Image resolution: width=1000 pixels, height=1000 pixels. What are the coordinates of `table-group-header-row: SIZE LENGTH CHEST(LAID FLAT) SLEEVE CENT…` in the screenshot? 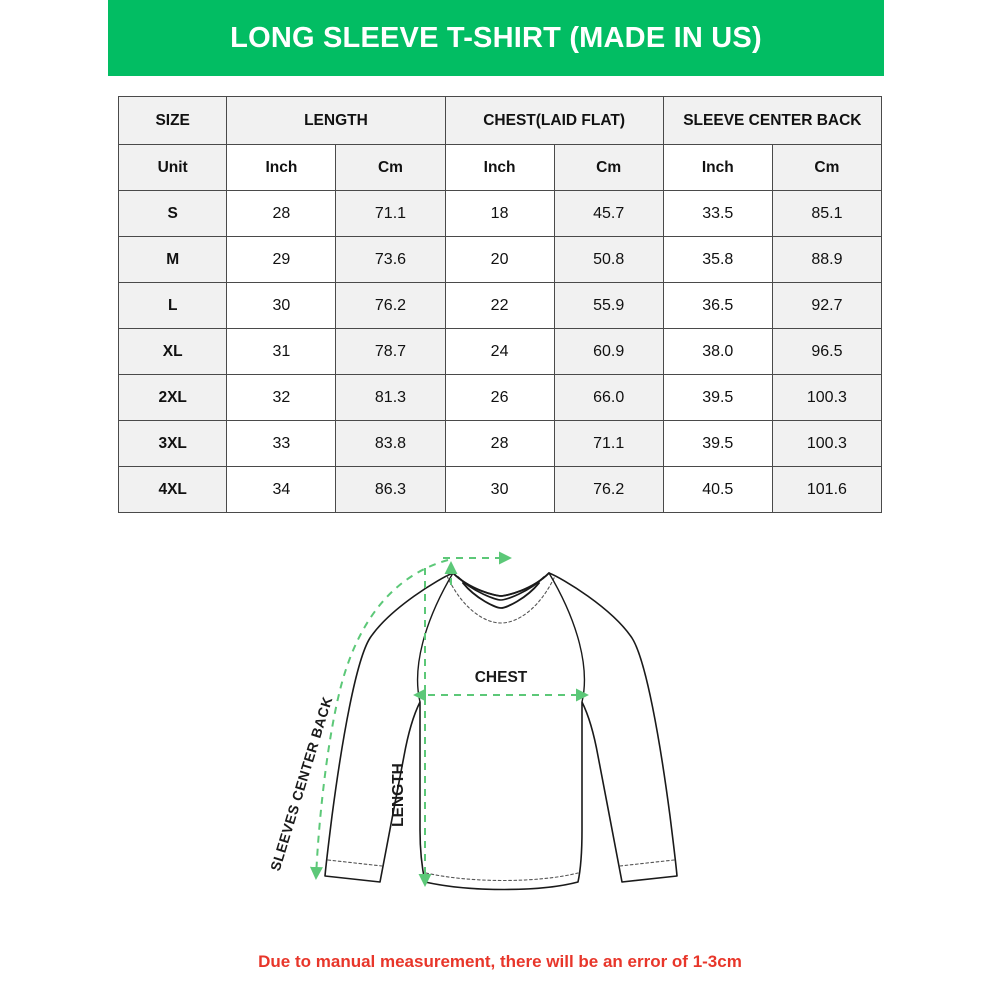 It's located at (500, 120).